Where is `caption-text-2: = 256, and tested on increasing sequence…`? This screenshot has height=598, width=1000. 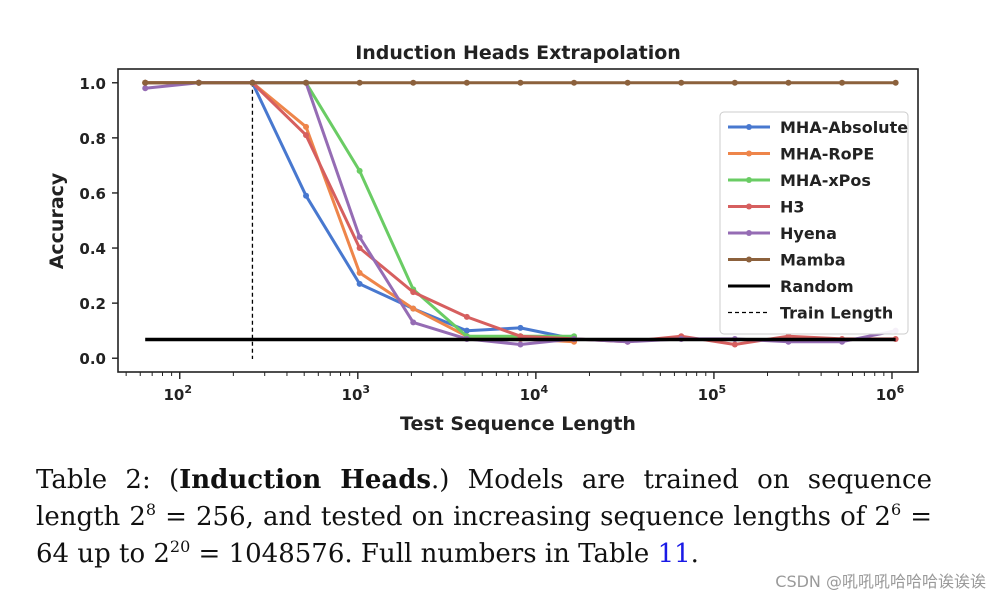
caption-text-2: = 256, and tested on increasing sequence… is located at coordinates (523, 517).